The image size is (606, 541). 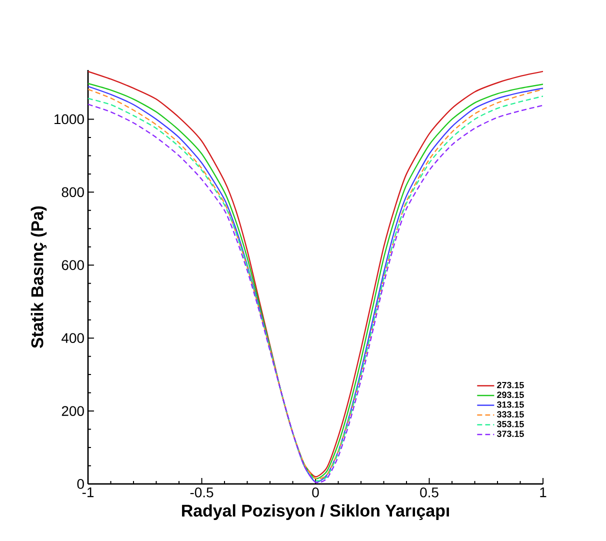 What do you see at coordinates (315, 512) in the screenshot?
I see `x-axis-title: Radyal Pozisyon / Siklon Yarıçapı` at bounding box center [315, 512].